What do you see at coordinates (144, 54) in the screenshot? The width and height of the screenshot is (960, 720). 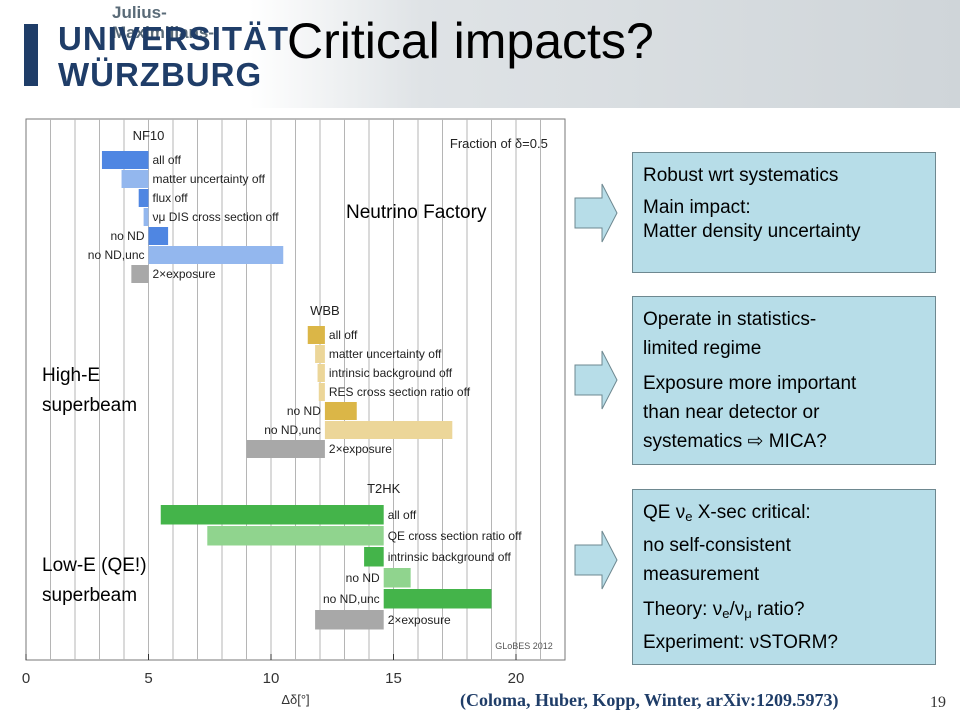 I see `university-logo: Julius-Maximilians- UNIVERSITÄT WÜRZBURG` at bounding box center [144, 54].